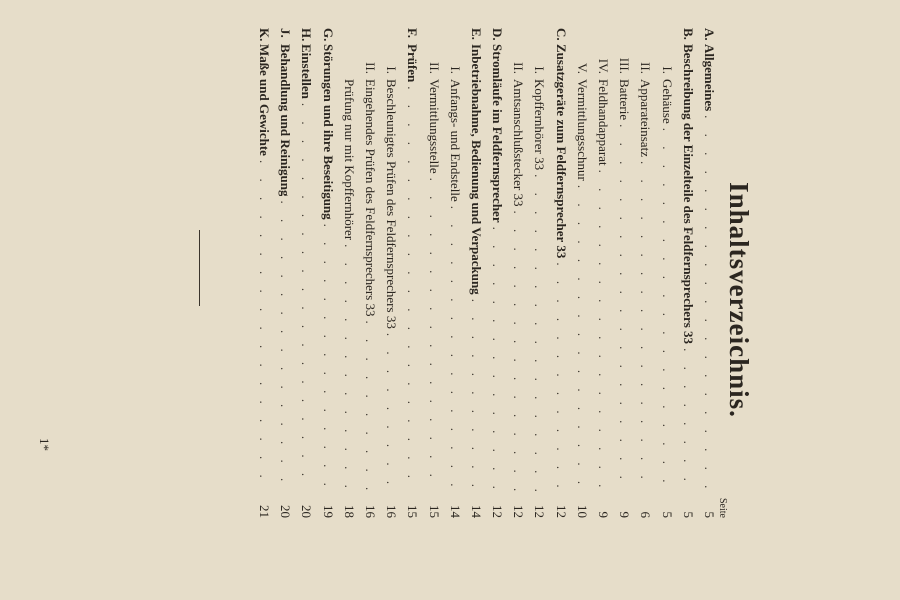  I want to click on entry-label: Kopffernhörer 33, so click(540, 125).